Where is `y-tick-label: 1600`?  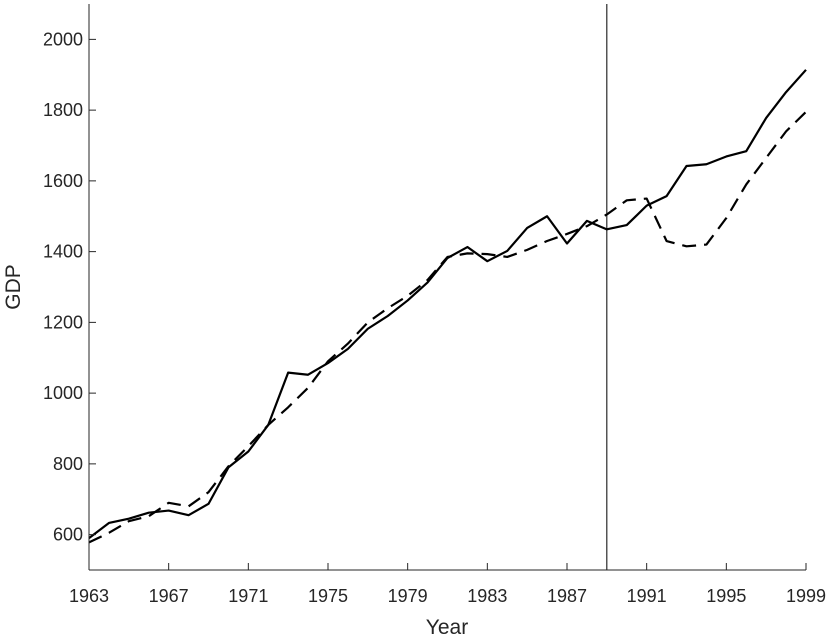
y-tick-label: 1600 is located at coordinates (63, 181).